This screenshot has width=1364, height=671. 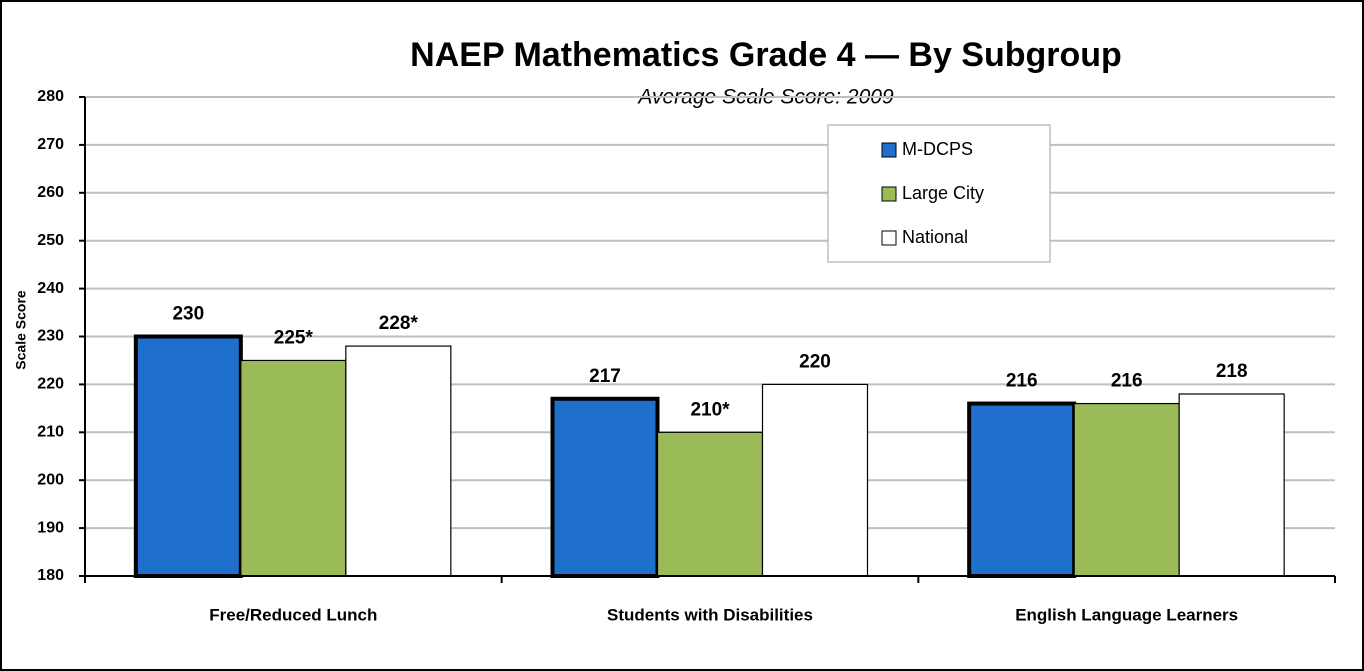 What do you see at coordinates (50, 288) in the screenshot?
I see `y-tick-label: 240` at bounding box center [50, 288].